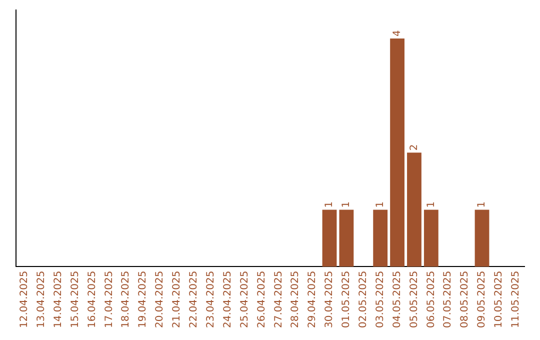  I want to click on x-tick-label: 14.04.2025, so click(58, 299).